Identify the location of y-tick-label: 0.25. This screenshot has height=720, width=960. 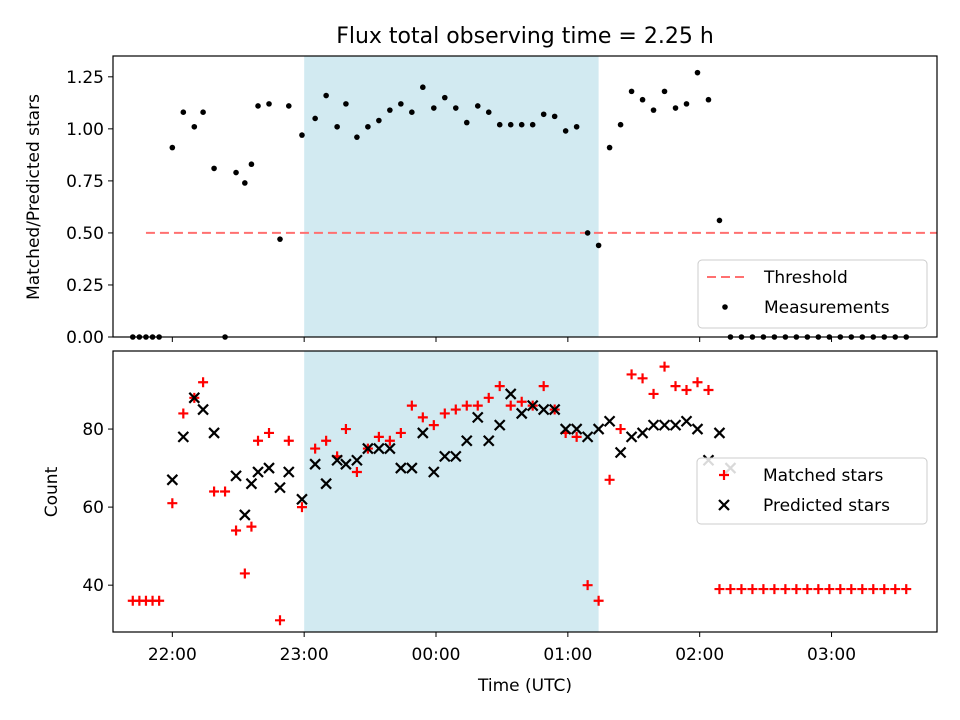
(85, 286).